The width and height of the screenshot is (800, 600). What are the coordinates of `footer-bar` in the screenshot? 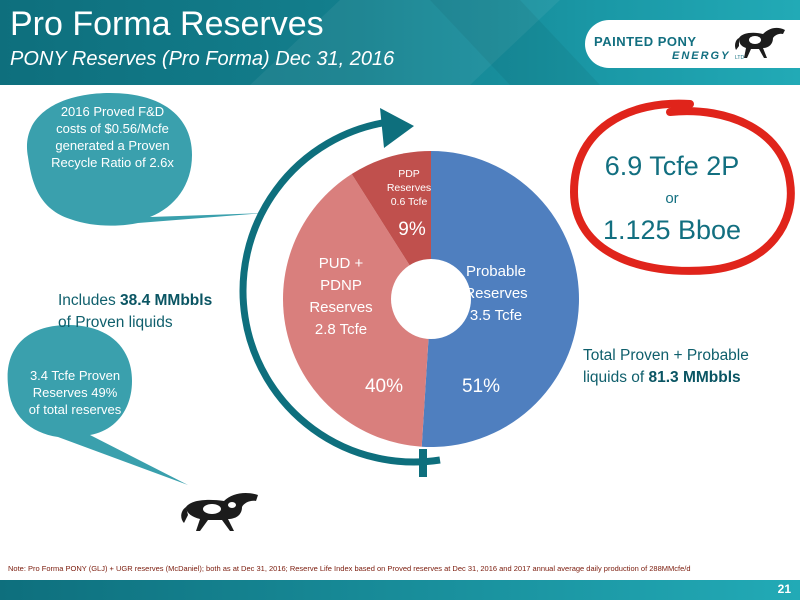 It's located at (400, 590).